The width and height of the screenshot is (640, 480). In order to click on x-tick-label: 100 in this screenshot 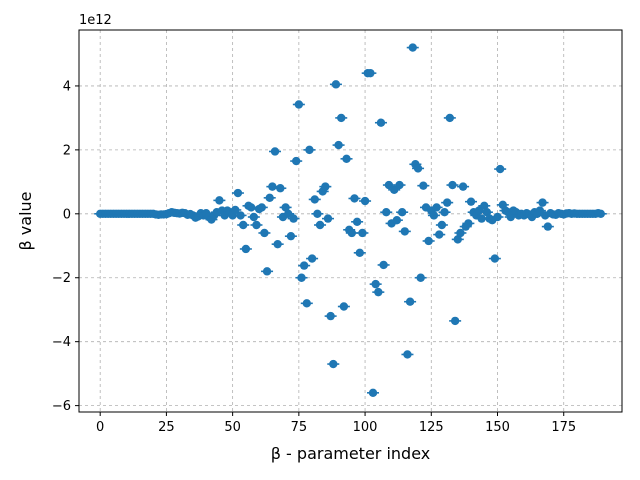, I will do `click(365, 427)`.